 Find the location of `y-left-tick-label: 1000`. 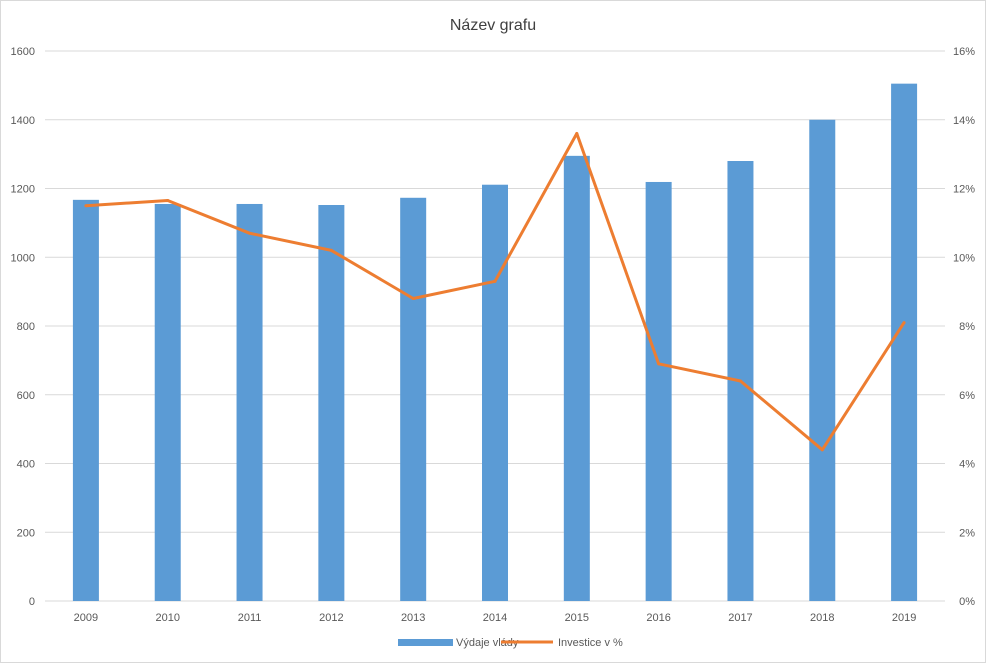

y-left-tick-label: 1000 is located at coordinates (23, 258).